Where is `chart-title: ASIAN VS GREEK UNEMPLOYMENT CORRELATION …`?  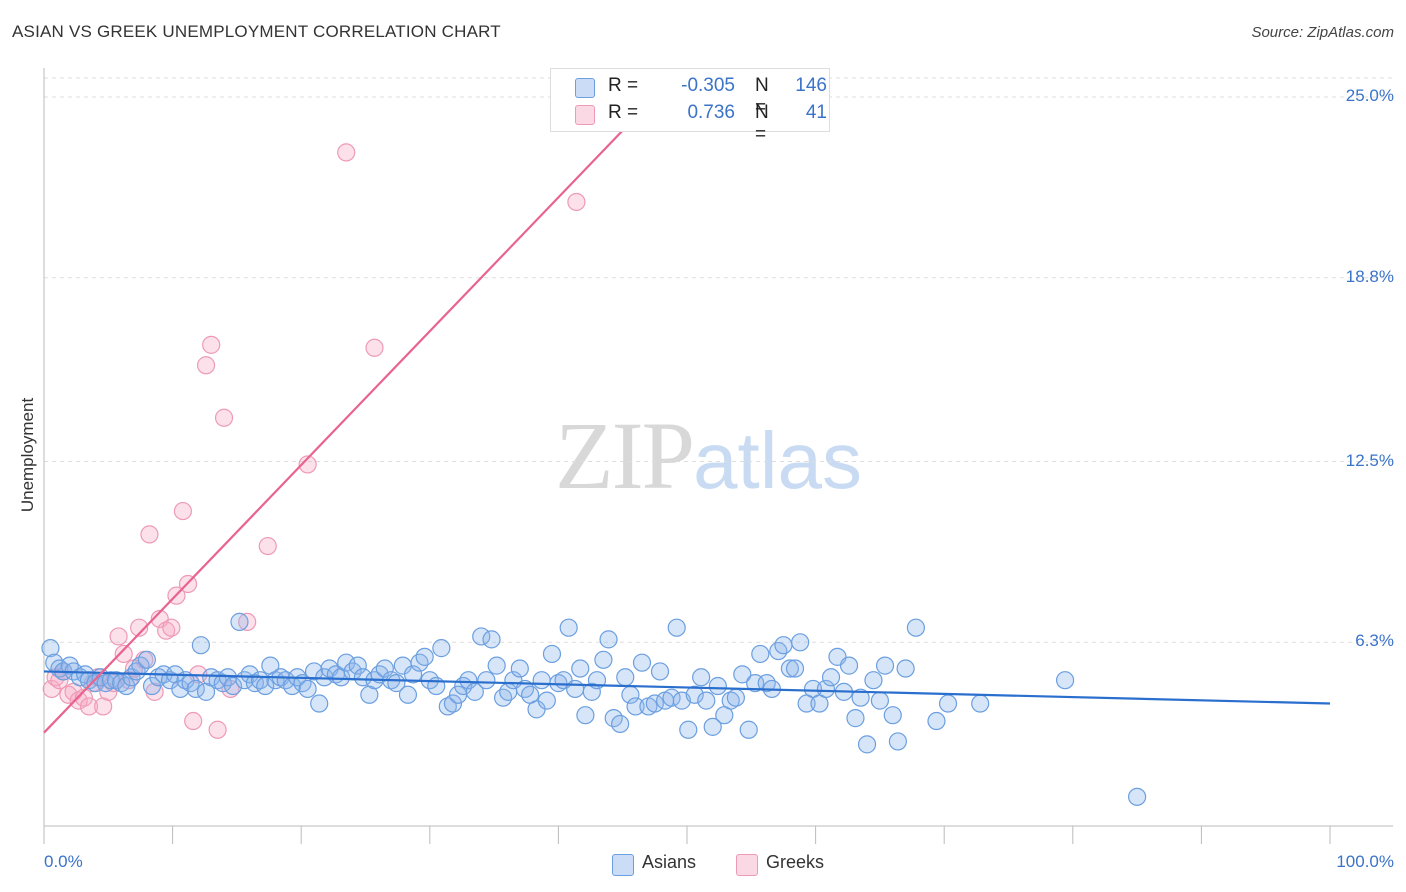 chart-title: ASIAN VS GREEK UNEMPLOYMENT CORRELATION … is located at coordinates (256, 31).